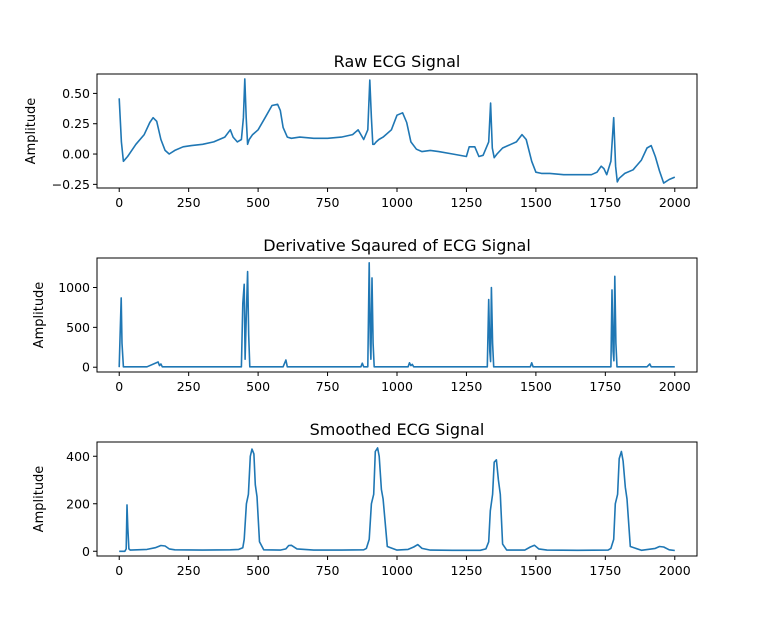  What do you see at coordinates (78, 503) in the screenshot?
I see `smoothed-ecg-ytick-label: 200` at bounding box center [78, 503].